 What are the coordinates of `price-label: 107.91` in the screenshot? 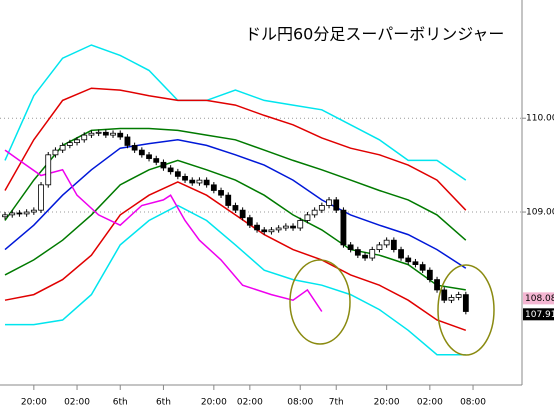 It's located at (539, 315).